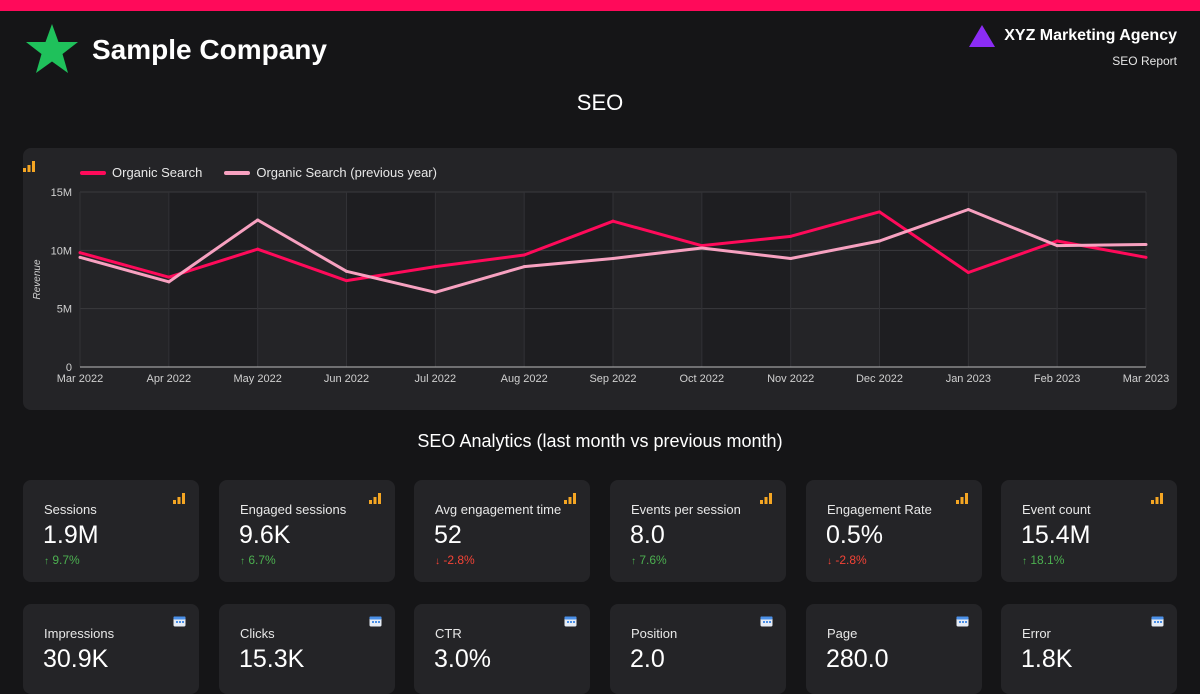 This screenshot has height=694, width=1200. I want to click on x-tick-label: Oct 2022, so click(702, 379).